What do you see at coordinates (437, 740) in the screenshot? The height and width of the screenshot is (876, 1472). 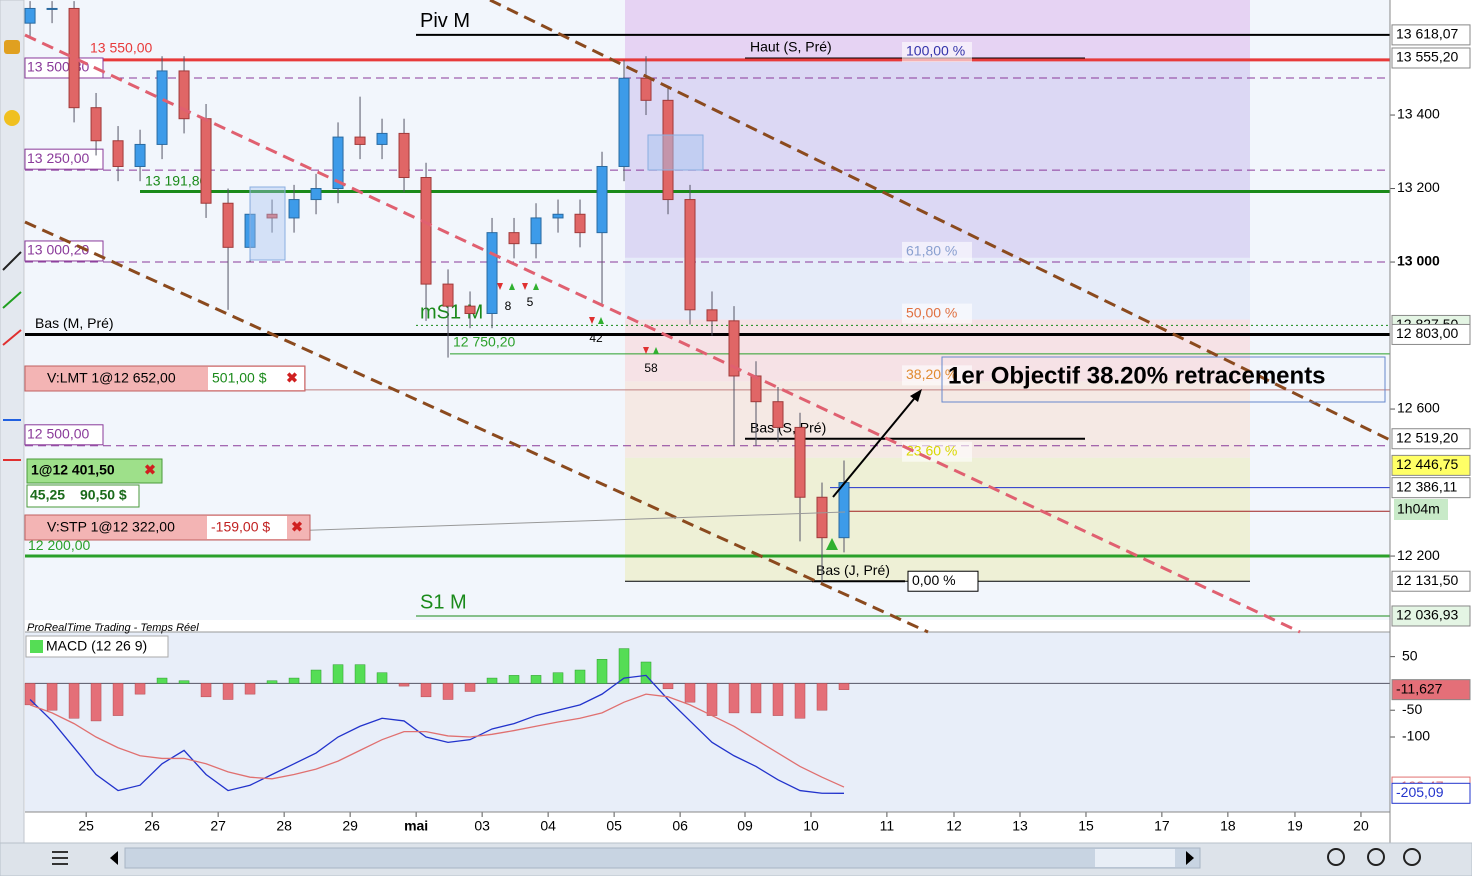 I see `indicator-line` at bounding box center [437, 740].